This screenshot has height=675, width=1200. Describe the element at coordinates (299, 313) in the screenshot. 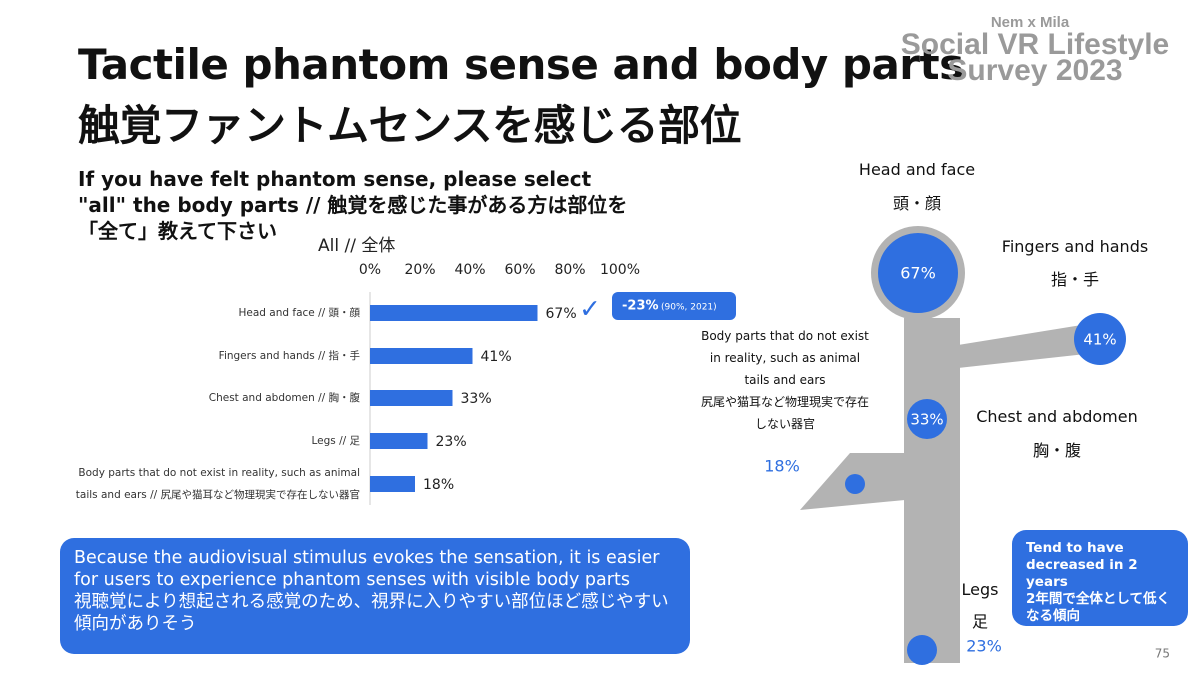

I see `category-label: Head and face // 頭・顔` at that location.